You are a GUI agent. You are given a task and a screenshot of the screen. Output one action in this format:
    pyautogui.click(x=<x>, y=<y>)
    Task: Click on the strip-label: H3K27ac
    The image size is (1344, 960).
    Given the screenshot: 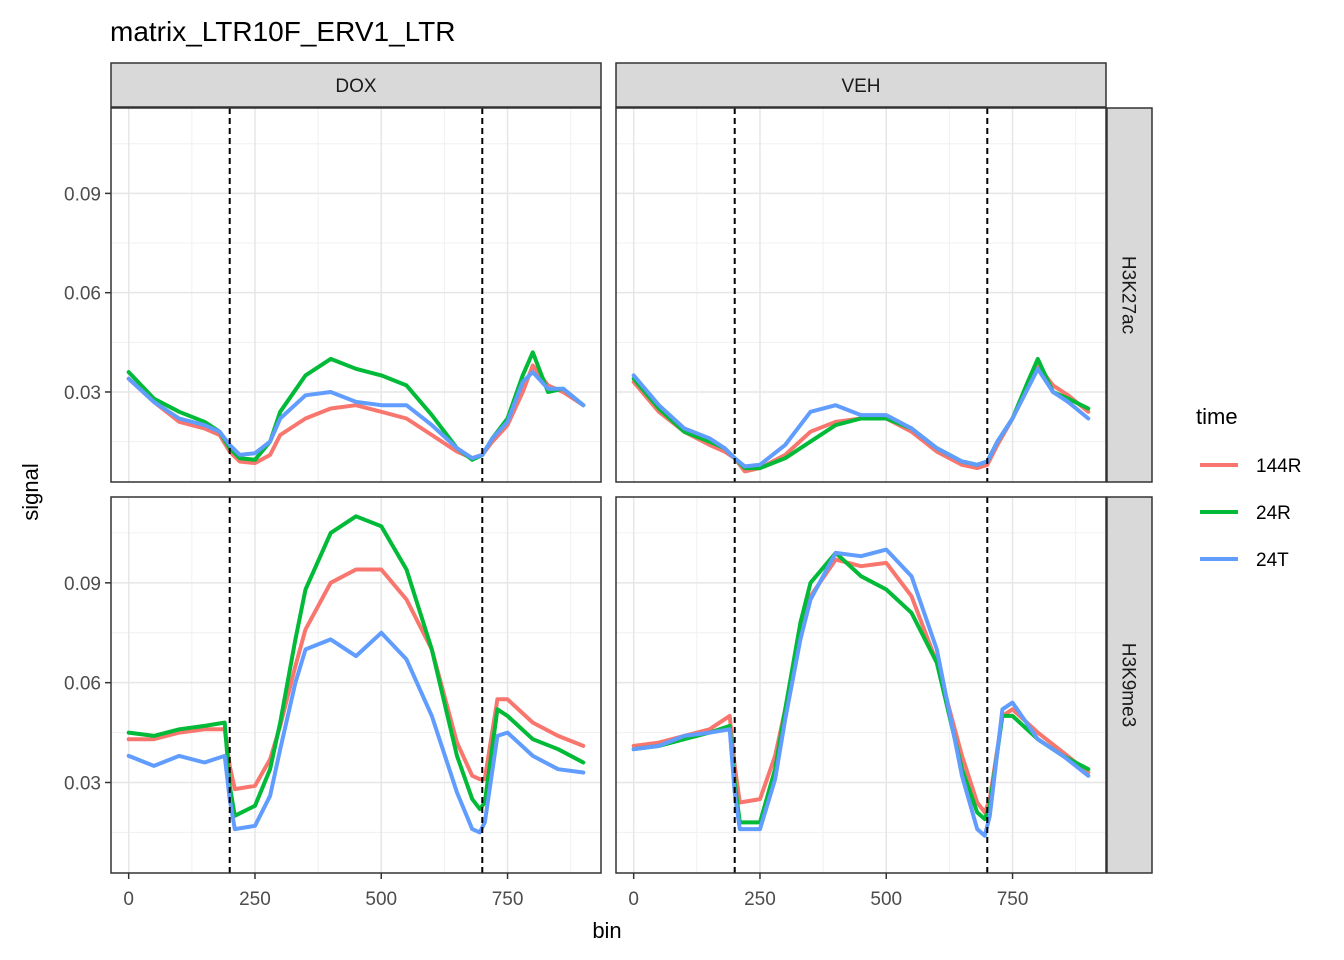 What is the action you would take?
    pyautogui.click(x=1128, y=295)
    